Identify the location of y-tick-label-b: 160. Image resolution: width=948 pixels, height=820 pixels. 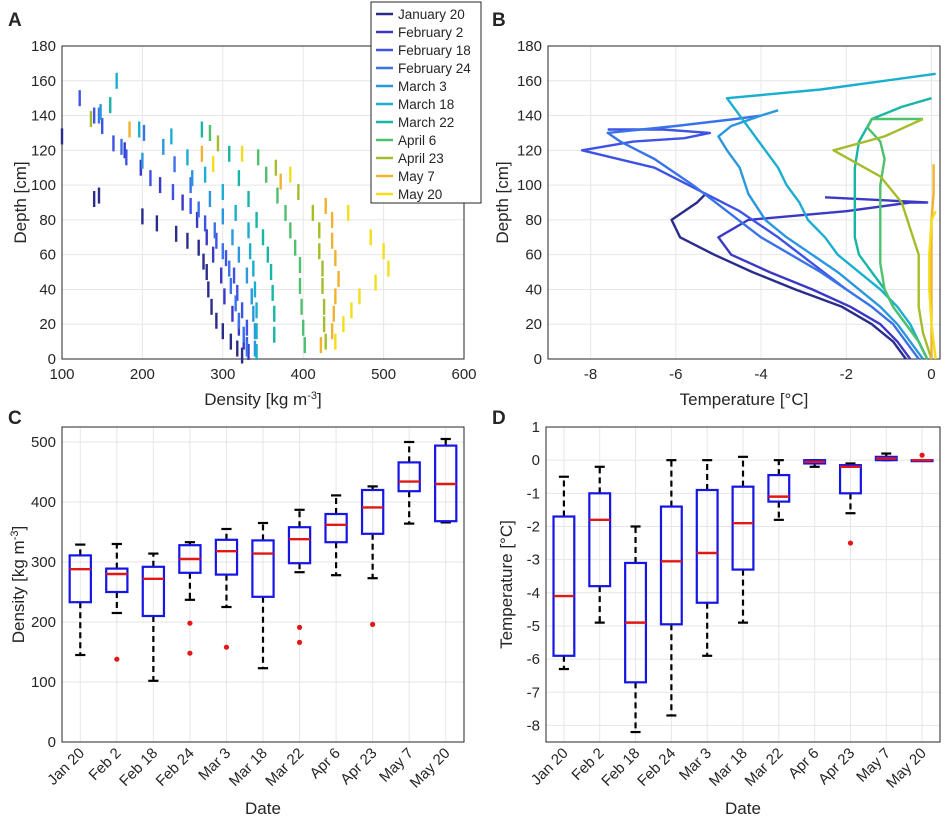
(529, 81).